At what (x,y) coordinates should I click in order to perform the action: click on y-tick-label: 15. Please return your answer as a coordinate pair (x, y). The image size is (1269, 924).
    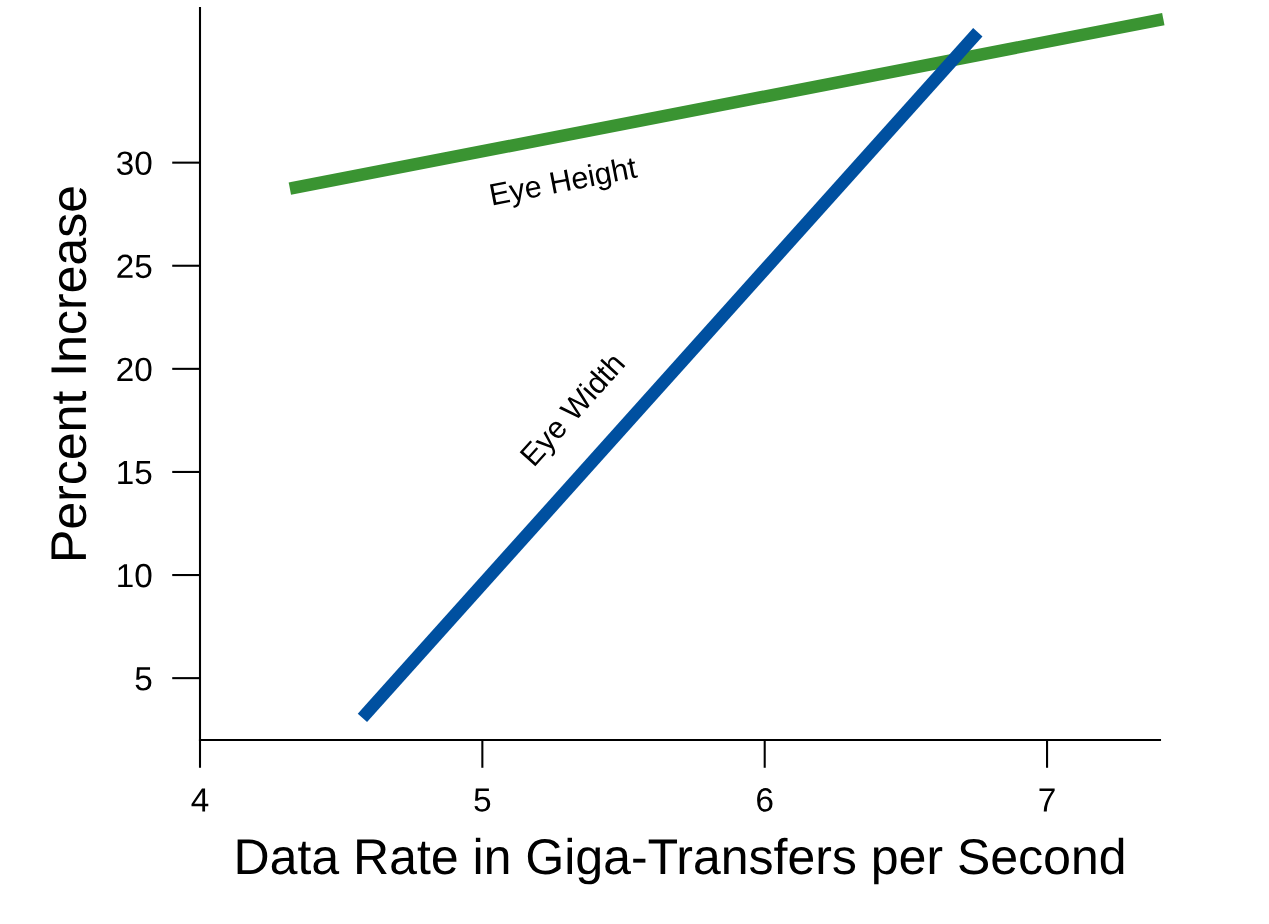
    Looking at the image, I should click on (135, 473).